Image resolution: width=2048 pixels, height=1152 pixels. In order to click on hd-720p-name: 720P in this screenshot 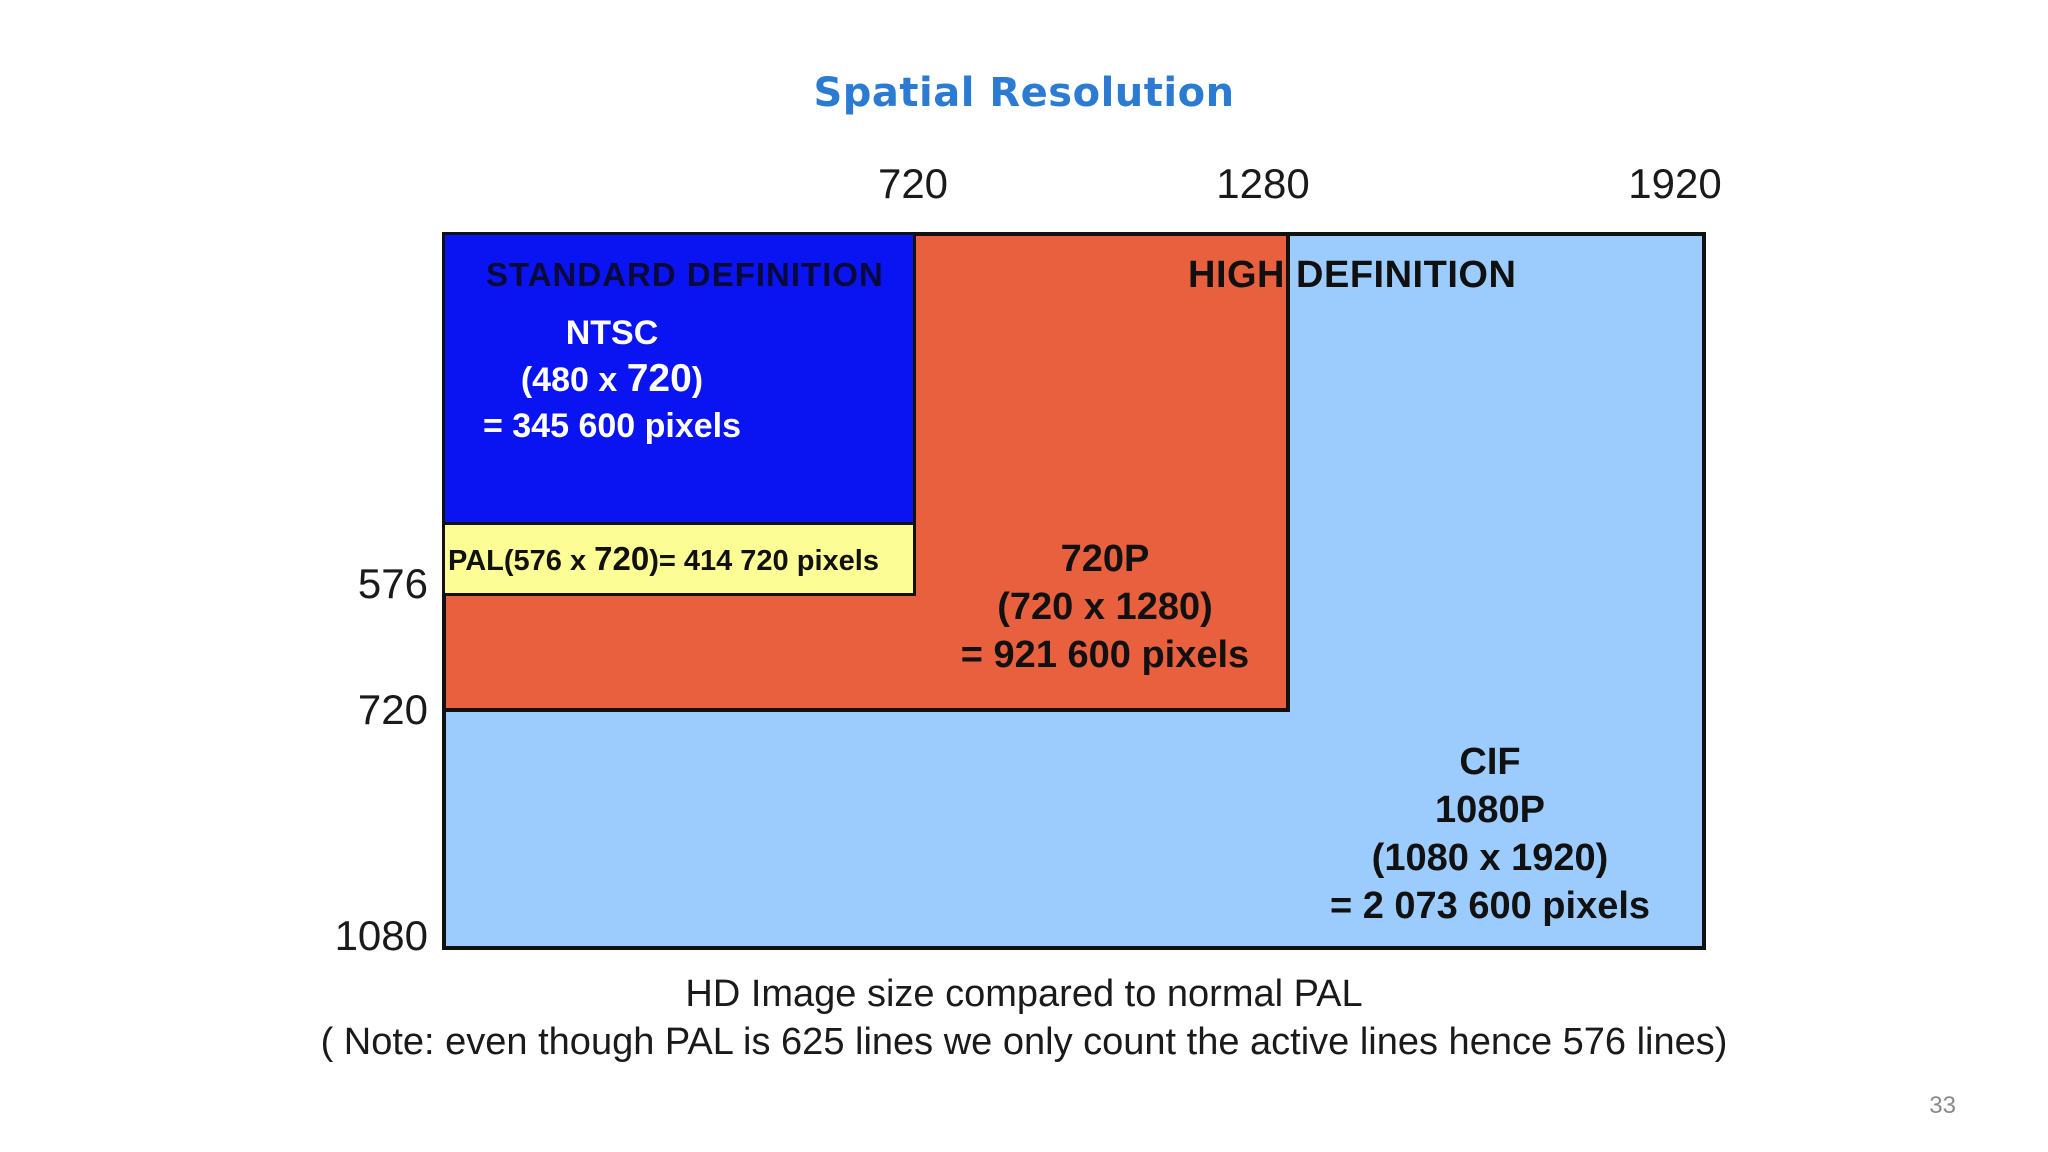, I will do `click(1105, 559)`.